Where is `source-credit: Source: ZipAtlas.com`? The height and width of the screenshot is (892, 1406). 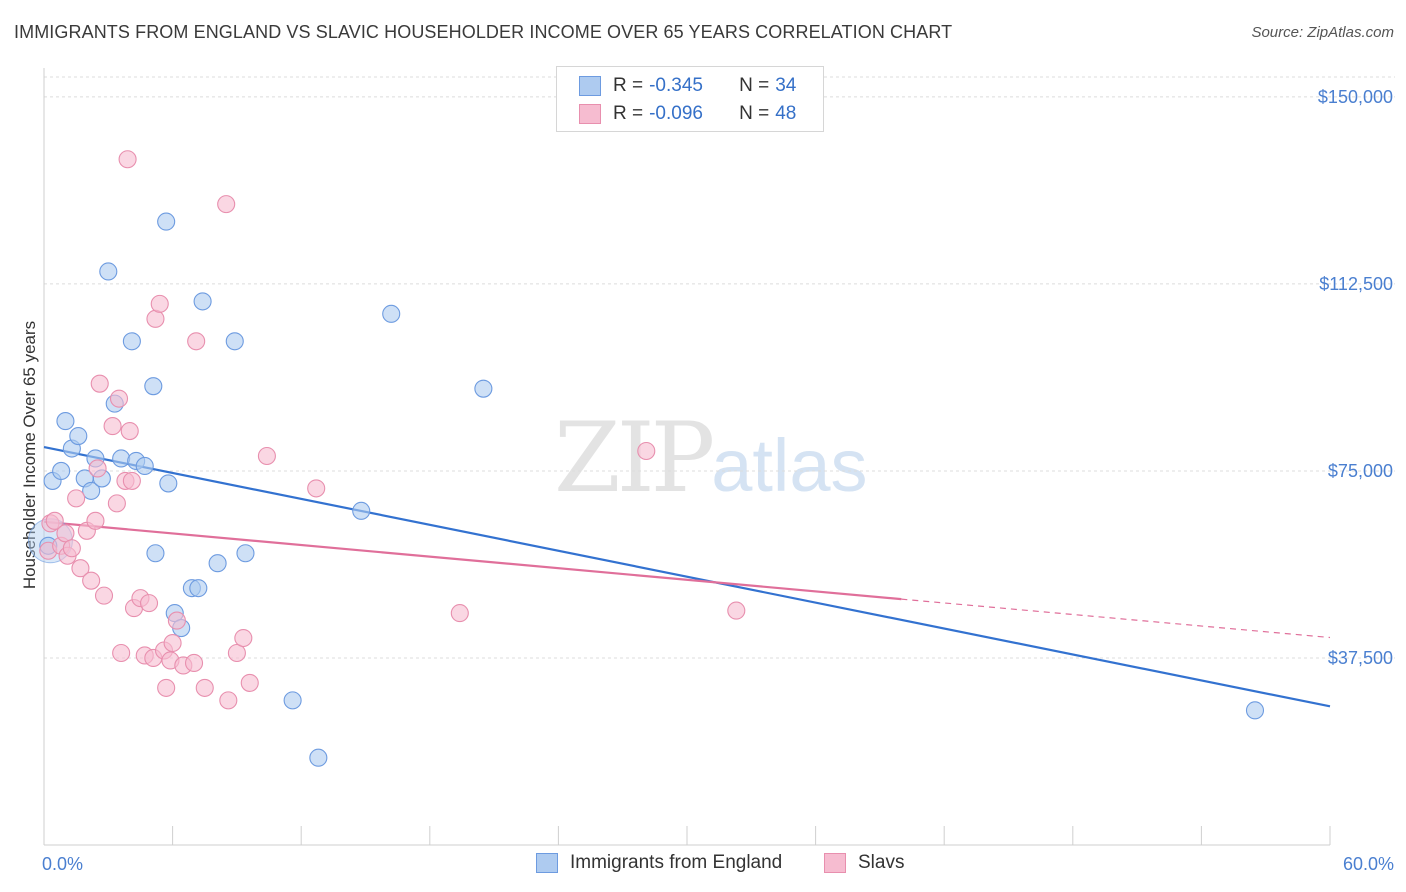
source-credit: Source: ZipAtlas.com is located at coordinates (1322, 32).